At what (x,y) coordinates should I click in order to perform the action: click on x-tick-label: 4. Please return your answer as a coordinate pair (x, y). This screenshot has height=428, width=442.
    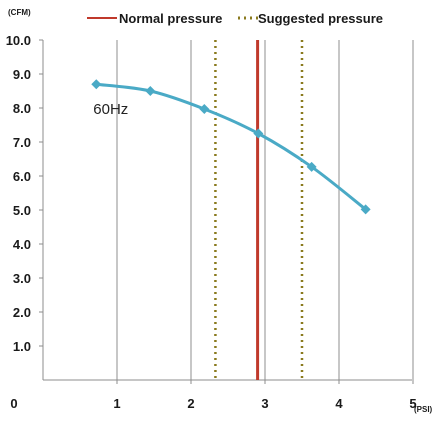
    Looking at the image, I should click on (339, 403).